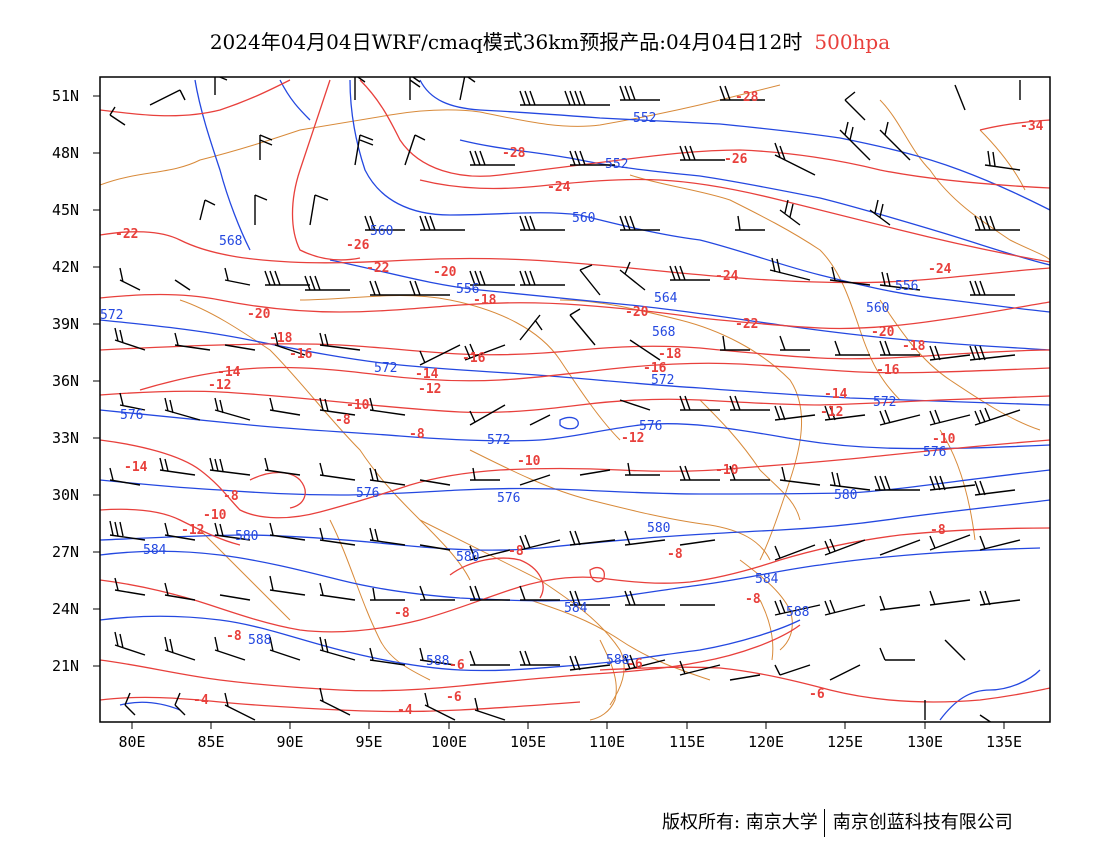  I want to click on y-tick-label: 30N, so click(65, 495).